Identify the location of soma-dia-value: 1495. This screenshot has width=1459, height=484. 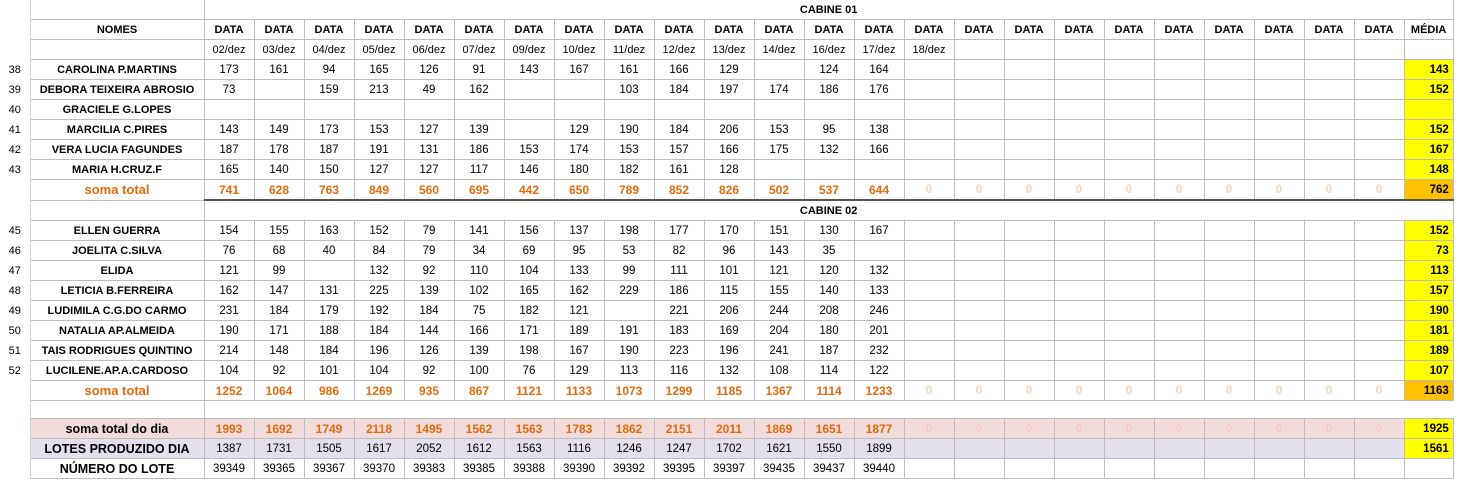
(429, 428).